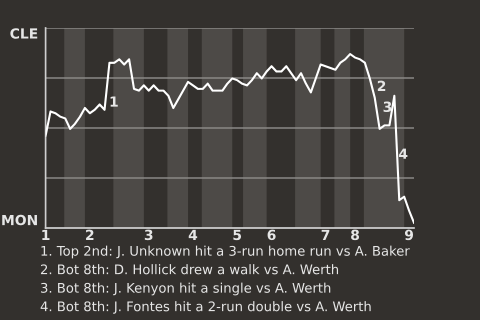 This screenshot has height=320, width=480. What do you see at coordinates (189, 269) in the screenshot?
I see `text: 2. Bot 8th: D. Hollick drew a walk vs A. Werth` at bounding box center [189, 269].